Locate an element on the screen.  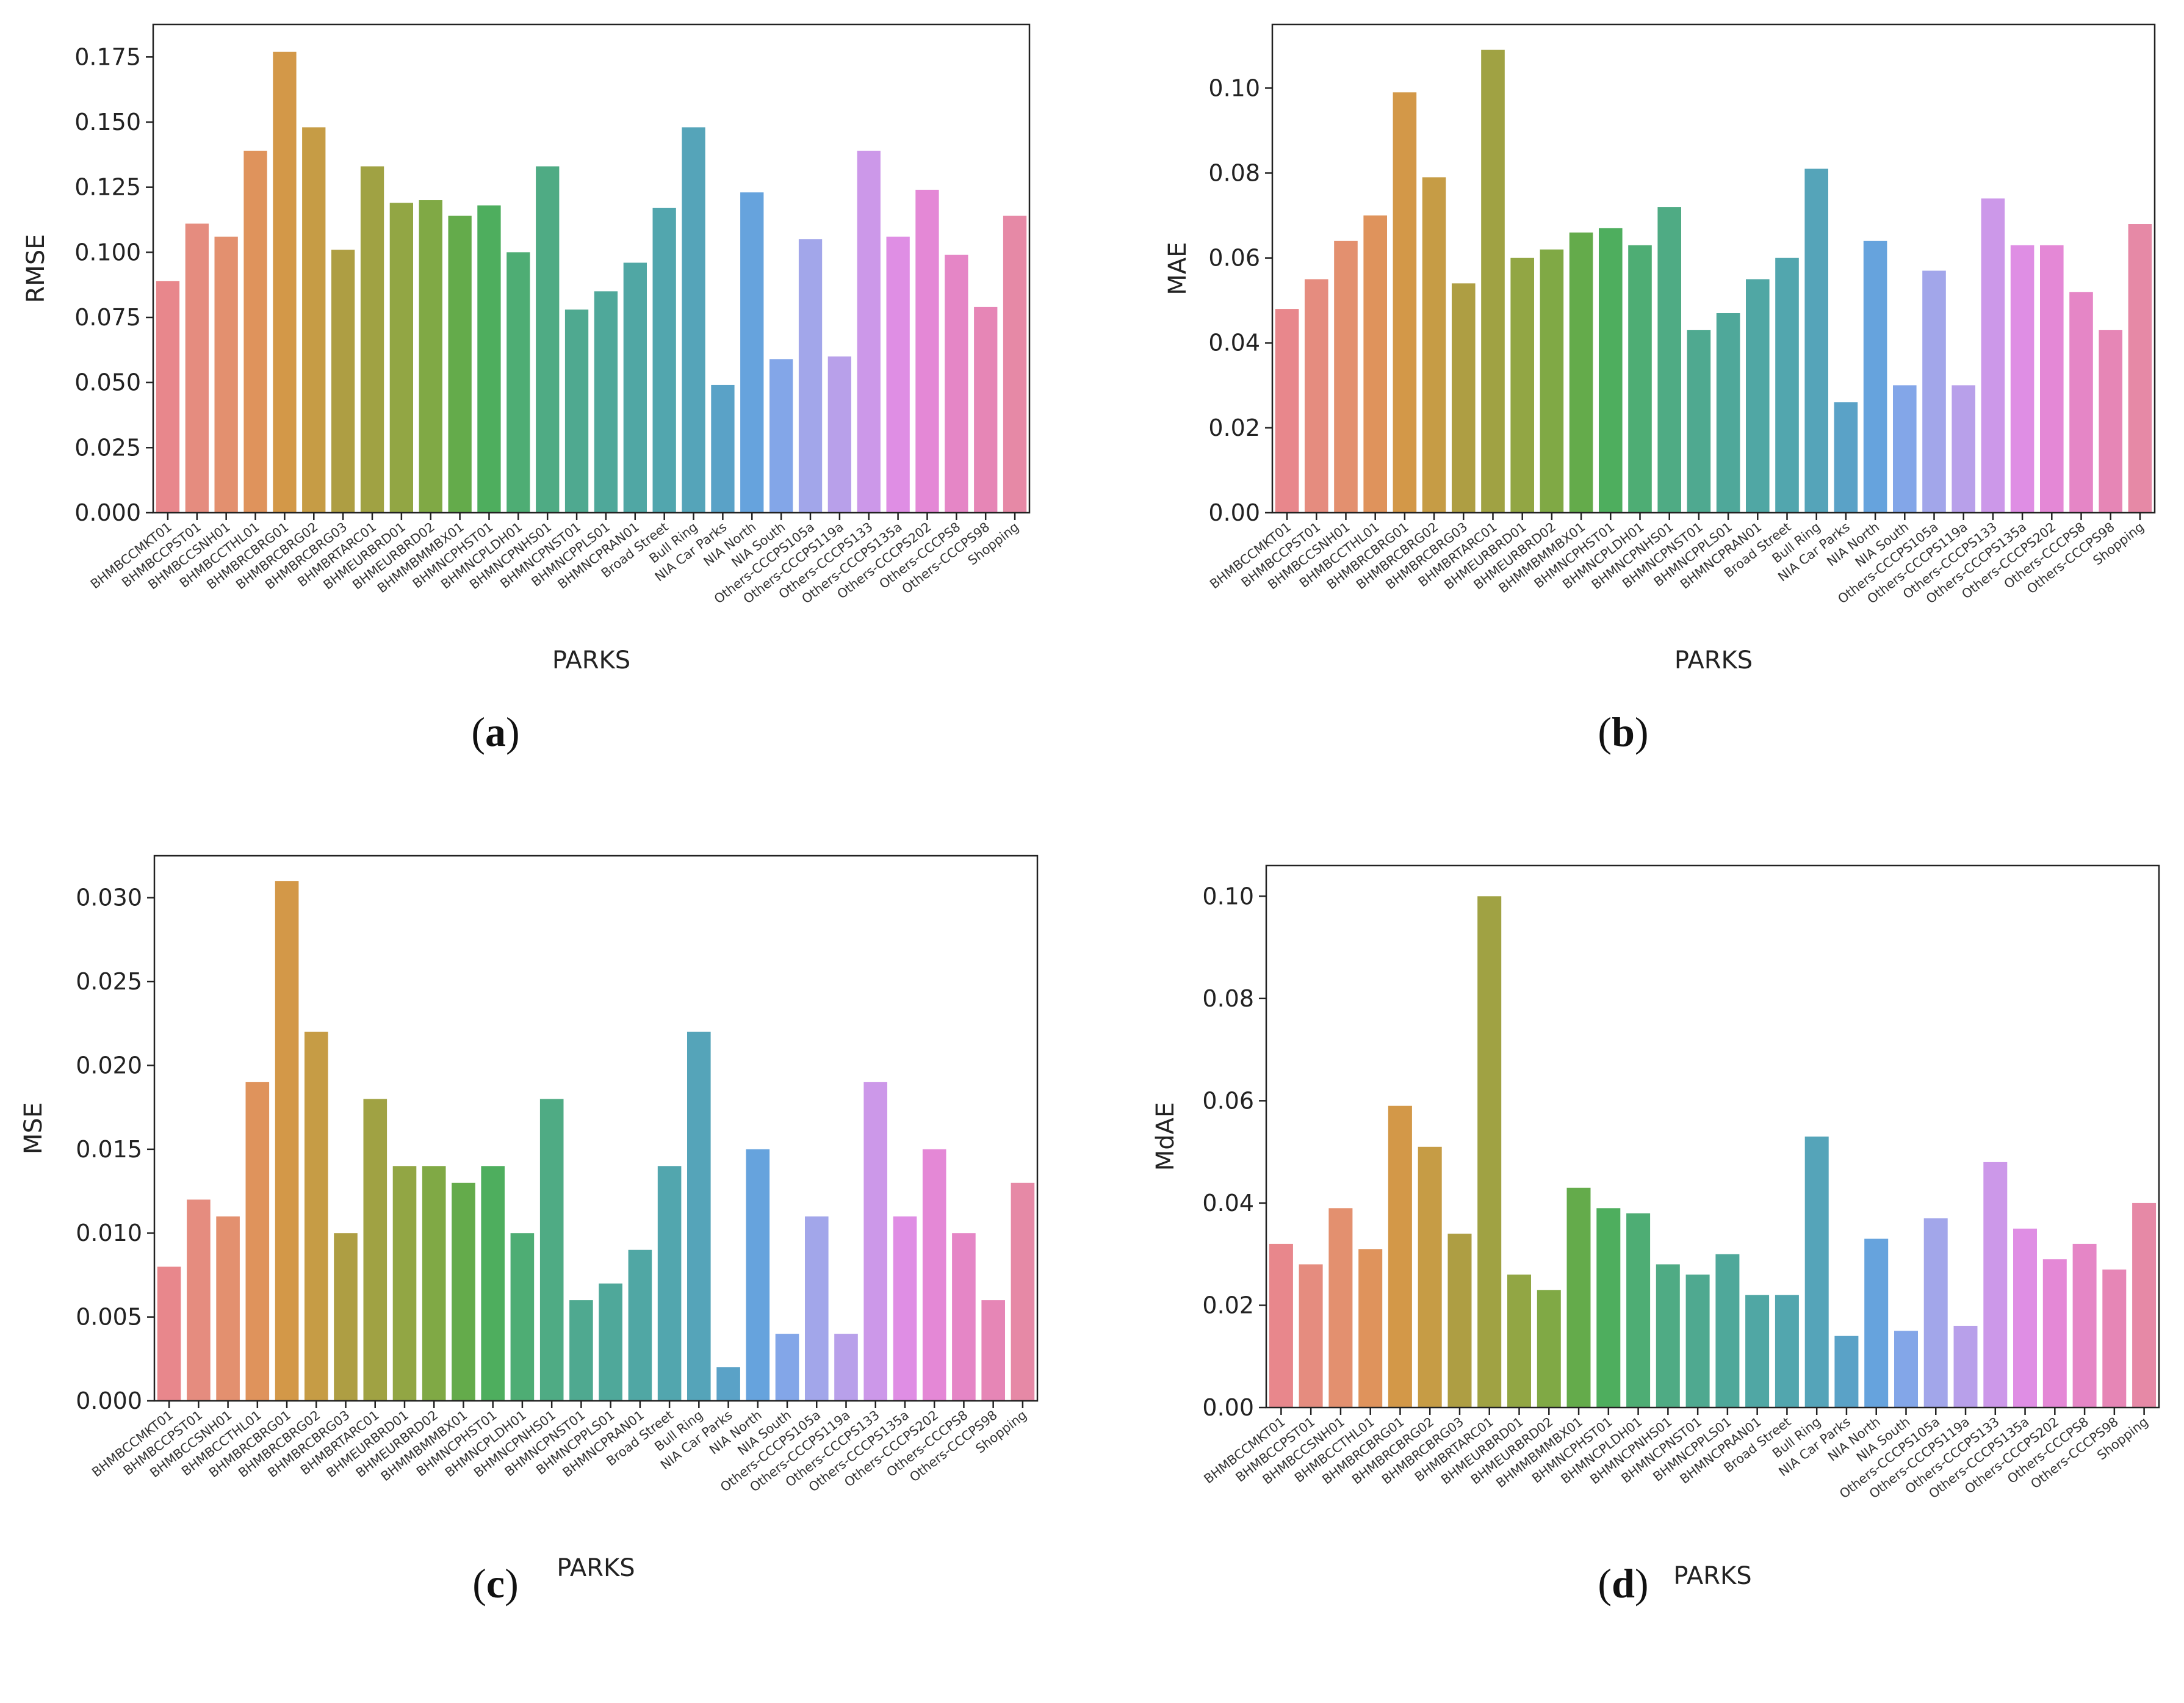
bar-nia-south is located at coordinates (1905, 449).